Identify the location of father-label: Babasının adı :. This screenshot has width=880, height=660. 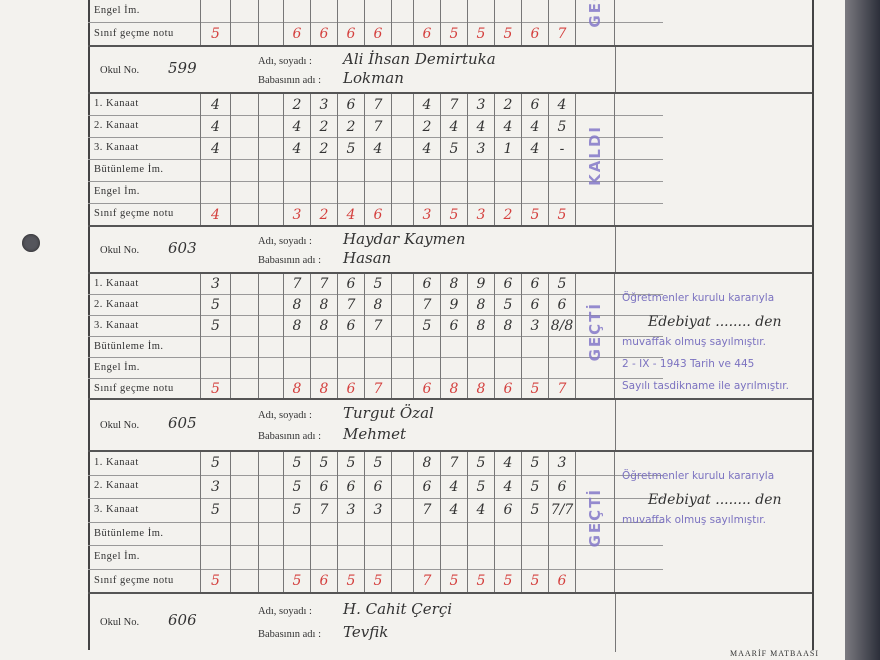
(289, 261).